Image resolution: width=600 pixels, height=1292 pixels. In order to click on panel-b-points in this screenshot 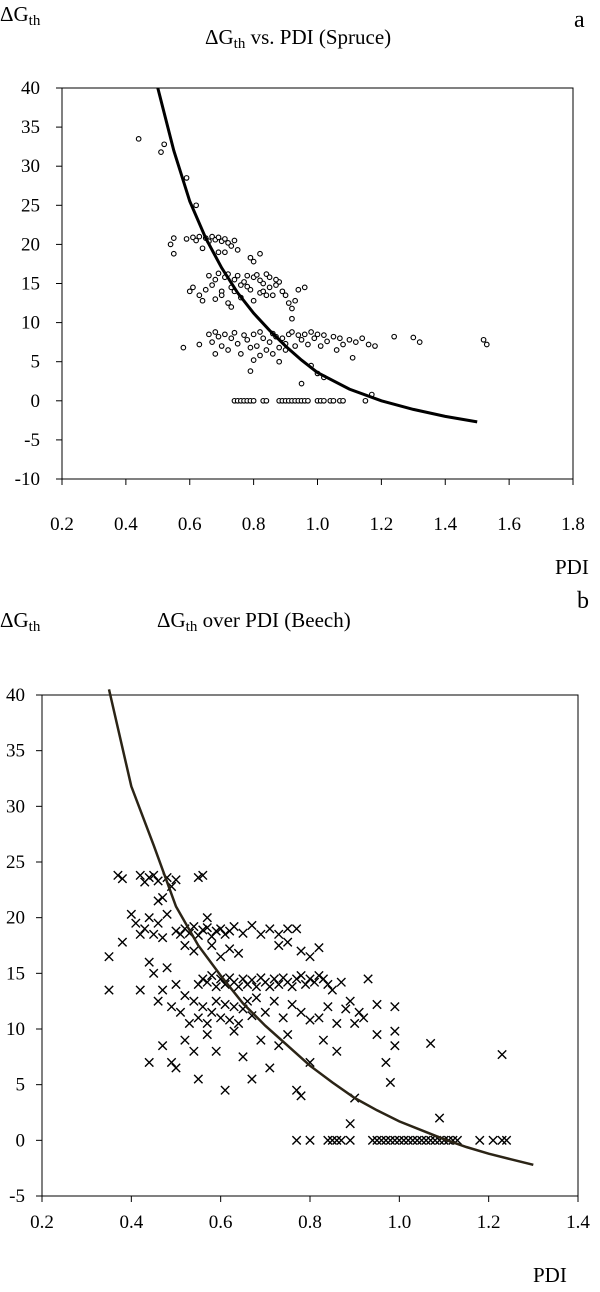, I will do `click(308, 1008)`.